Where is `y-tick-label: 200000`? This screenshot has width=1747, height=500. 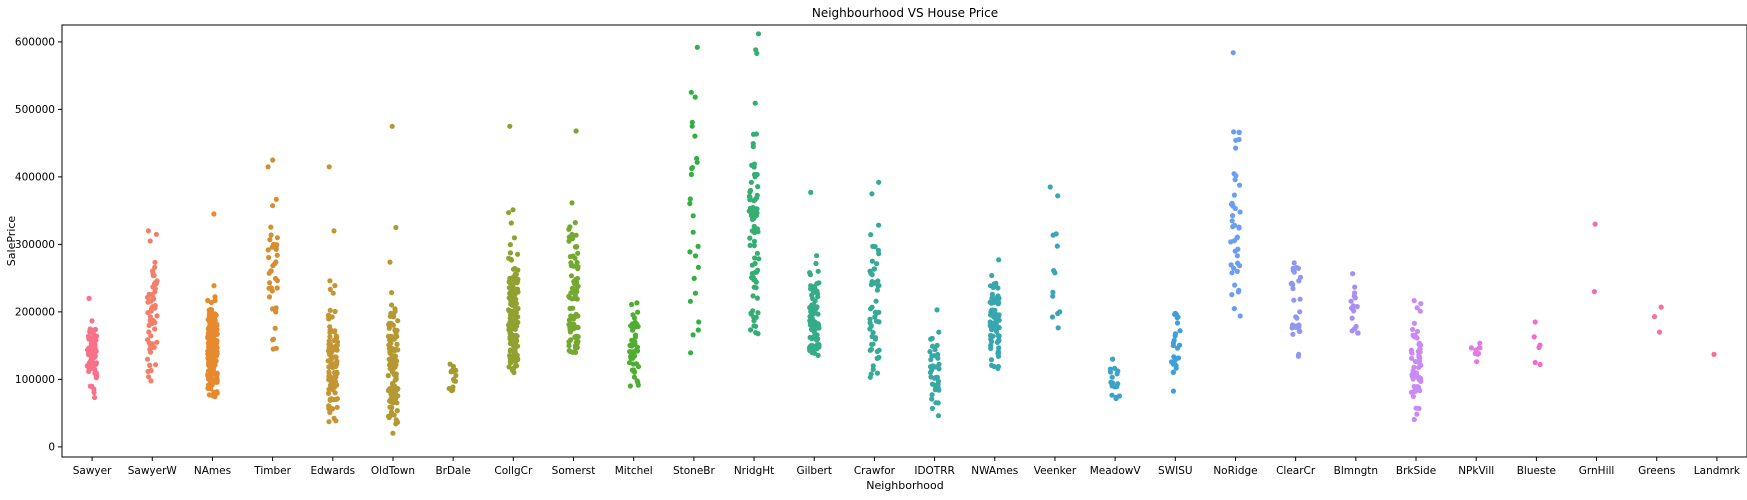
y-tick-label: 200000 is located at coordinates (35, 312).